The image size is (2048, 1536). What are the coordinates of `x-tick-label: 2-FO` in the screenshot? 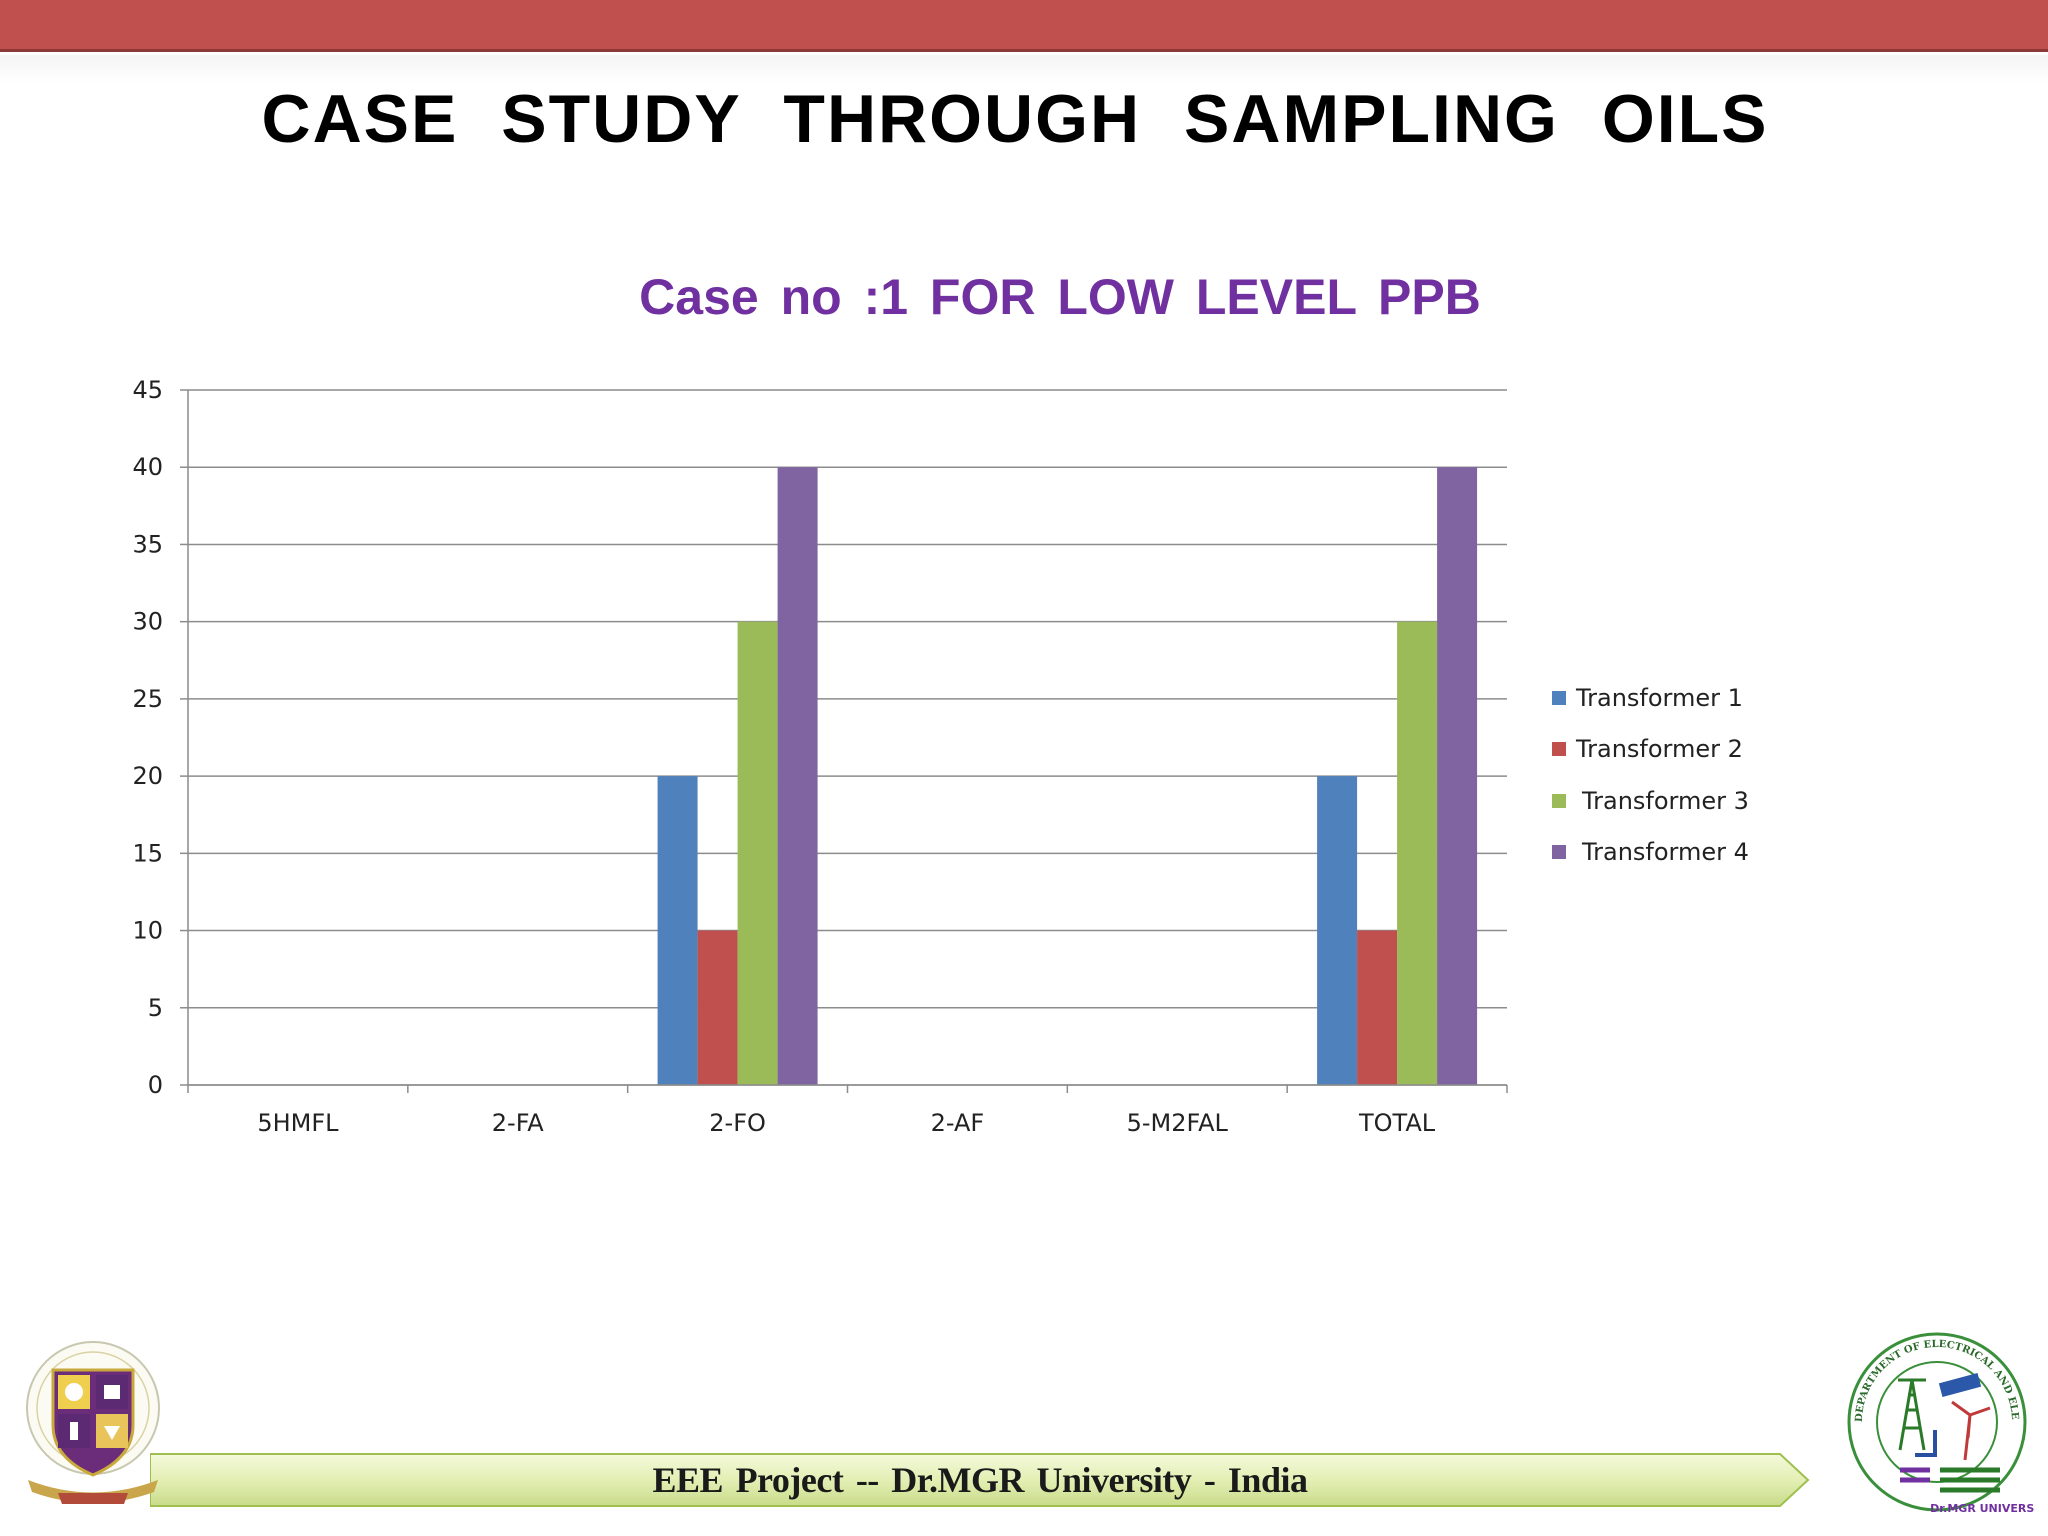 It's located at (737, 1123).